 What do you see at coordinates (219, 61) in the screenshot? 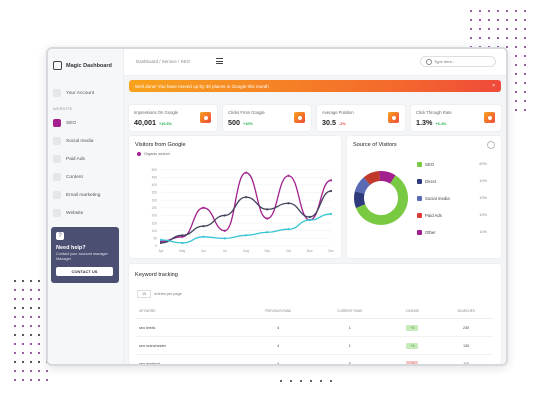
I see `hamburger-menu-icon` at bounding box center [219, 61].